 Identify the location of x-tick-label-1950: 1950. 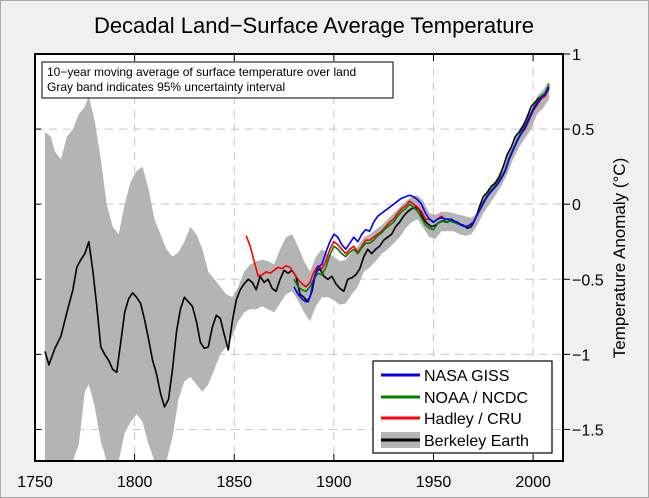
(434, 482).